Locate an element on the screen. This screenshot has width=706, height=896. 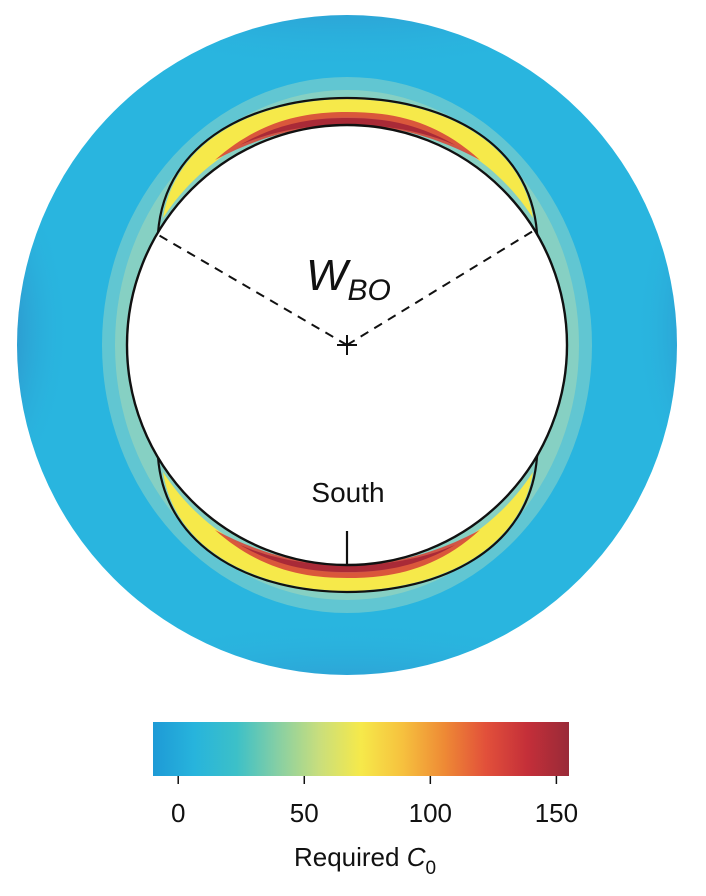
colorbar-title: Required C0 is located at coordinates (365, 860).